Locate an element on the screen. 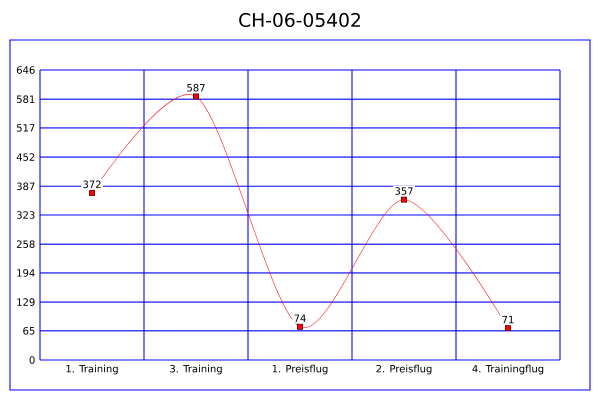 This screenshot has height=400, width=600. x-tick-label: 1. Preisflug is located at coordinates (300, 369).